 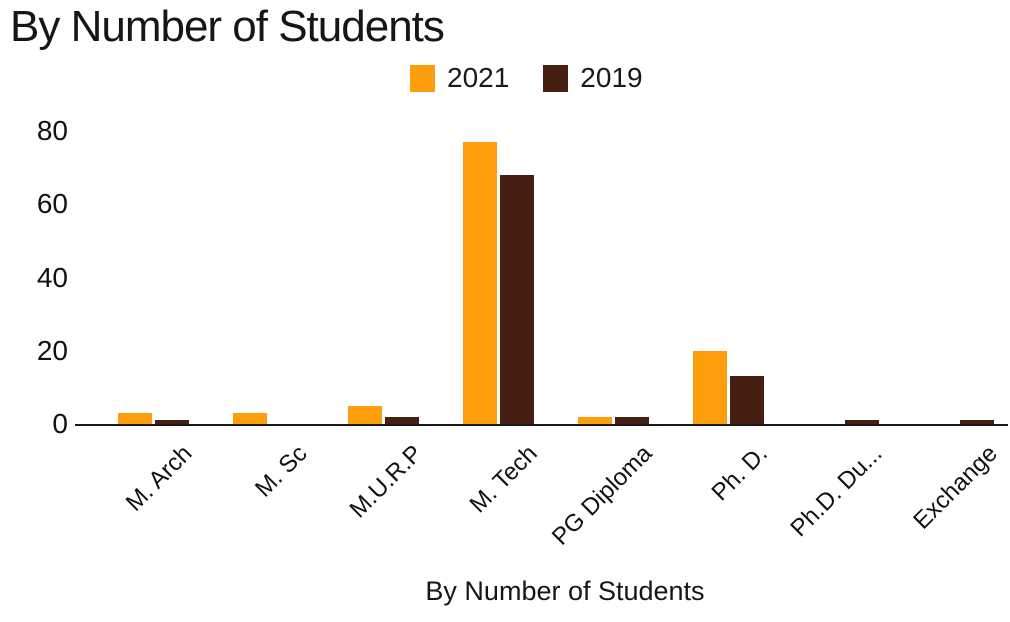 I want to click on y-tick-label-80: 80, so click(x=52, y=130).